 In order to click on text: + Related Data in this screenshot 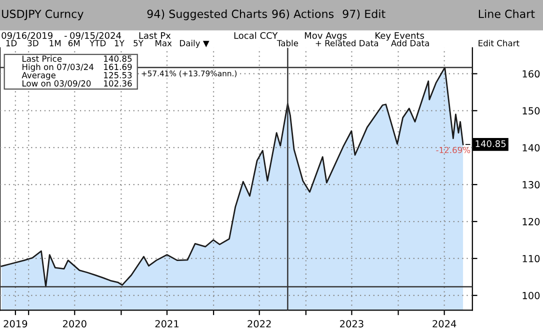, I will do `click(347, 43)`.